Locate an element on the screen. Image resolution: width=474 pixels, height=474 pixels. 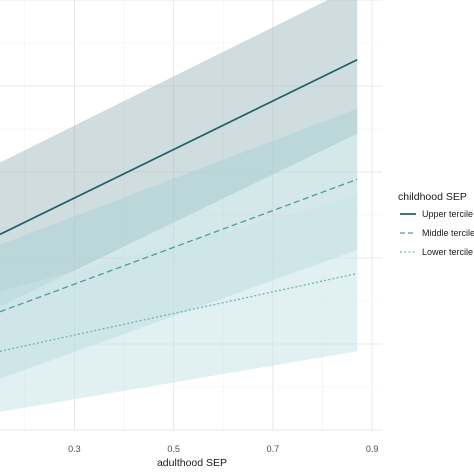
x-axis-title: adulthood SEP is located at coordinates (192, 463).